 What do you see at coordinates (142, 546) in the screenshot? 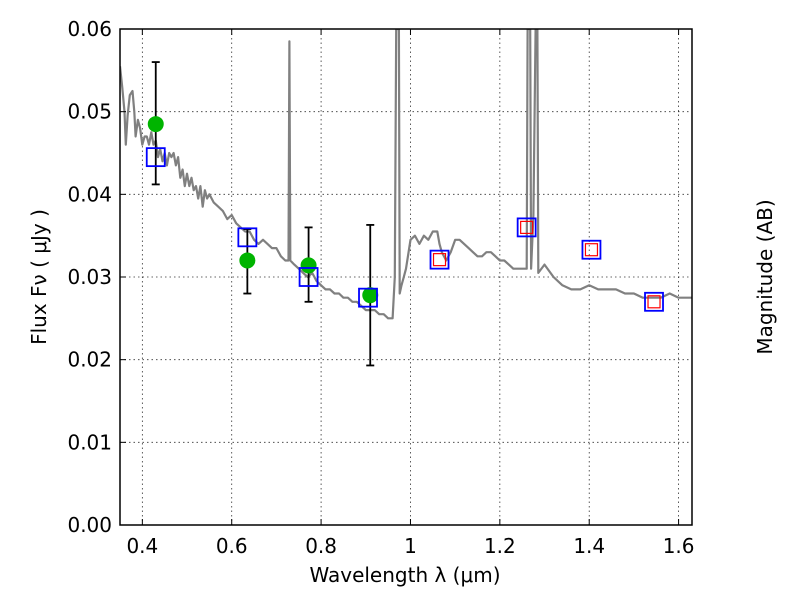
I see `x-tick-label: 0.4` at bounding box center [142, 546].